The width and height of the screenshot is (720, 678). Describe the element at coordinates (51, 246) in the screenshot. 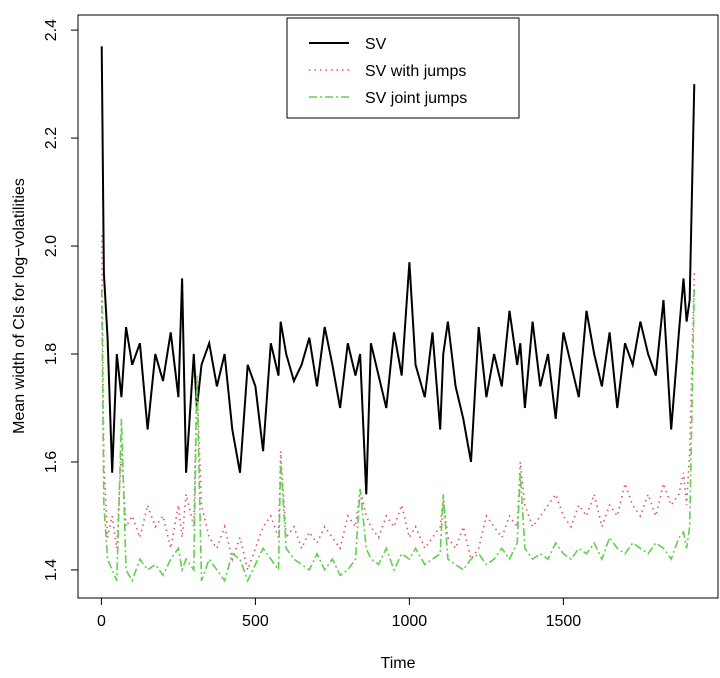

I see `y-tick-label: 2.0` at that location.